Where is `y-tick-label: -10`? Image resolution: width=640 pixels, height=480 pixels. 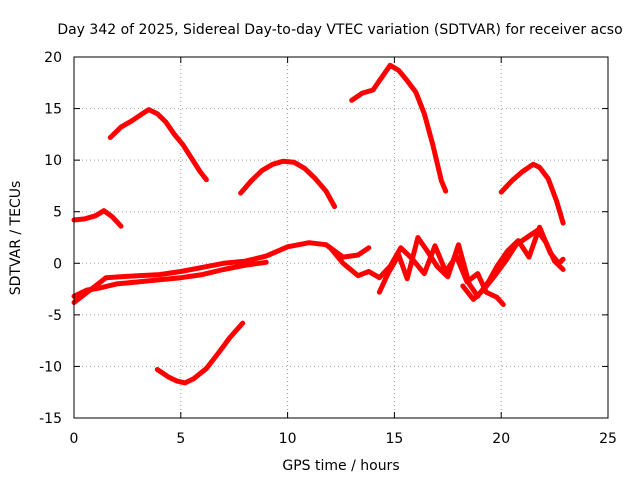
y-tick-label: -10 is located at coordinates (50, 367).